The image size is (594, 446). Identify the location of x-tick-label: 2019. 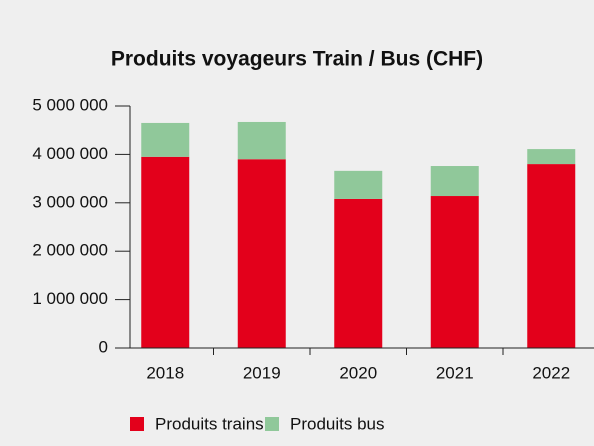
(262, 372).